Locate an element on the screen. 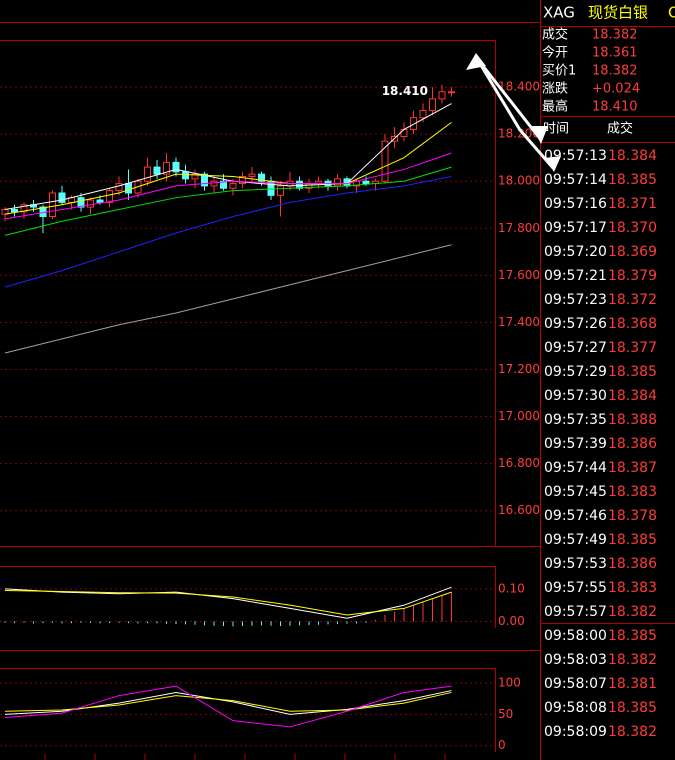 The height and width of the screenshot is (760, 675). tick-price: 18.369 is located at coordinates (632, 252).